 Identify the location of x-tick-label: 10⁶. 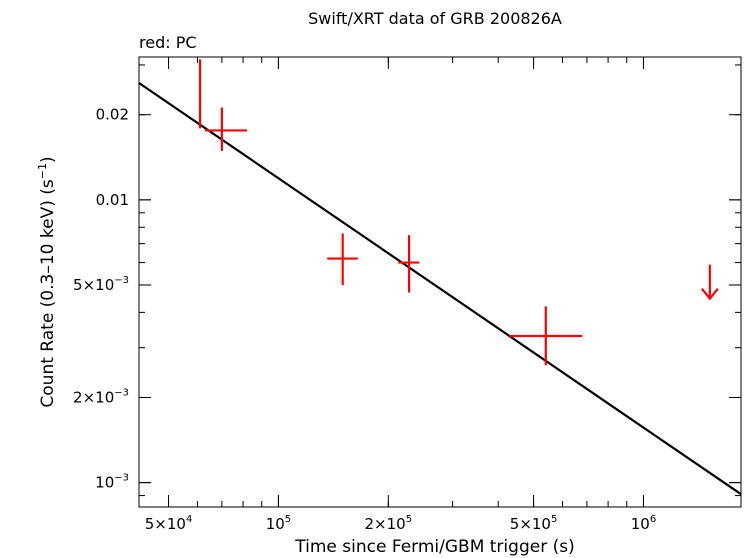
(643, 523).